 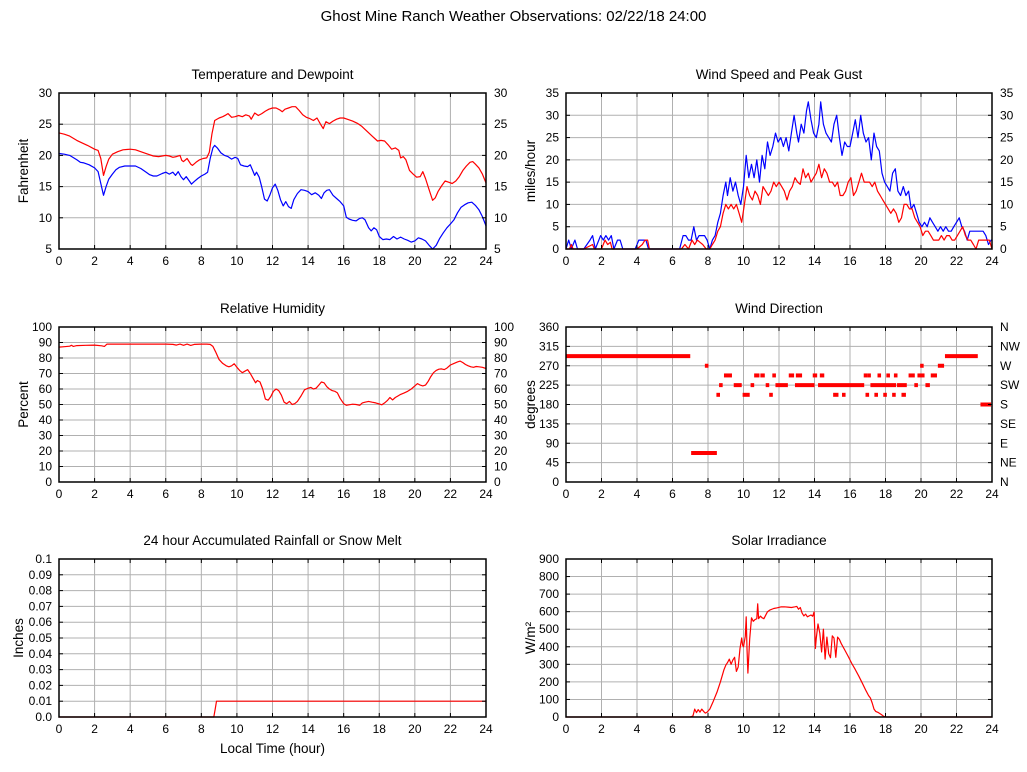 What do you see at coordinates (46, 405) in the screenshot?
I see `y-tick-label: 50` at bounding box center [46, 405].